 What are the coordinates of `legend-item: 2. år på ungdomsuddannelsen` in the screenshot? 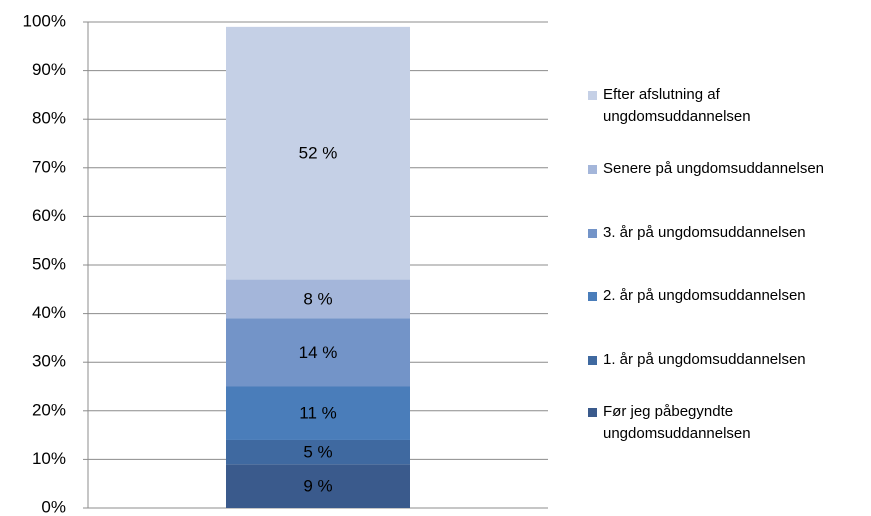 It's located at (720, 296).